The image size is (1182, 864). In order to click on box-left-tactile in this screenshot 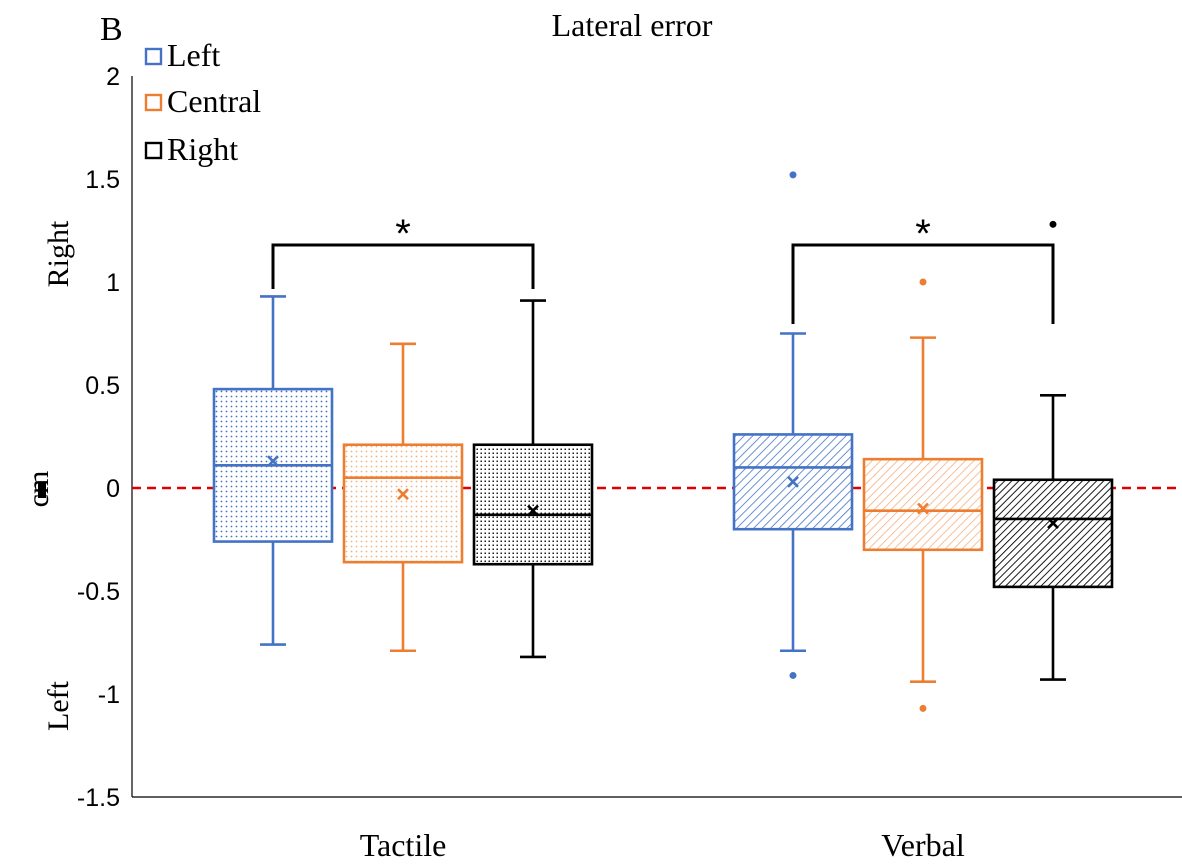, I will do `click(273, 470)`.